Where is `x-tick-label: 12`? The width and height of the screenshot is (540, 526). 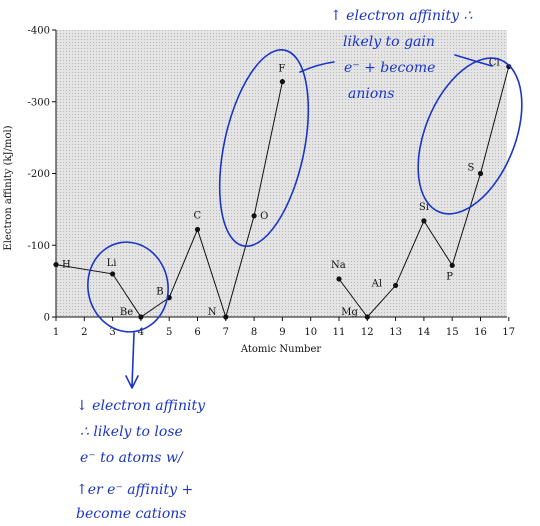
x-tick-label: 12 is located at coordinates (367, 332).